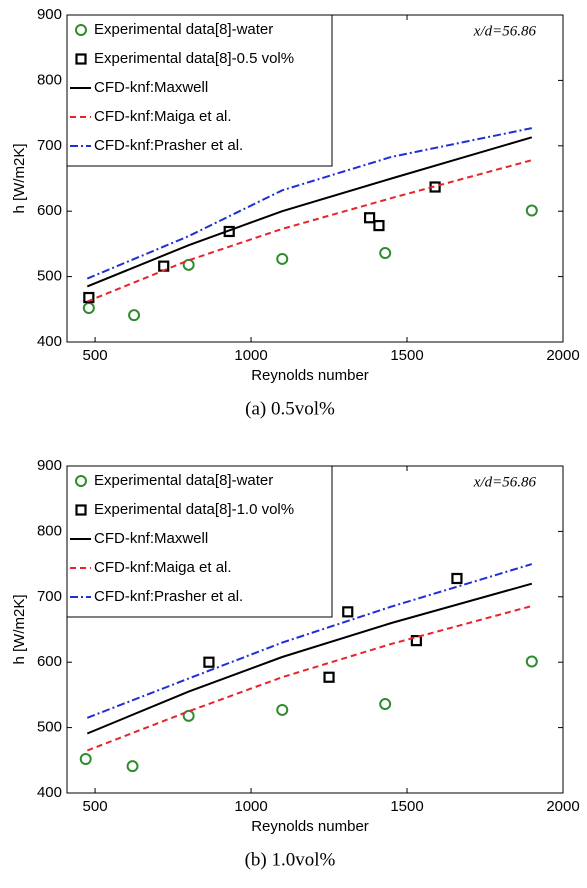 The width and height of the screenshot is (587, 888). I want to click on legend-label: Experimental data[8]-0.5 vol%, so click(194, 58).